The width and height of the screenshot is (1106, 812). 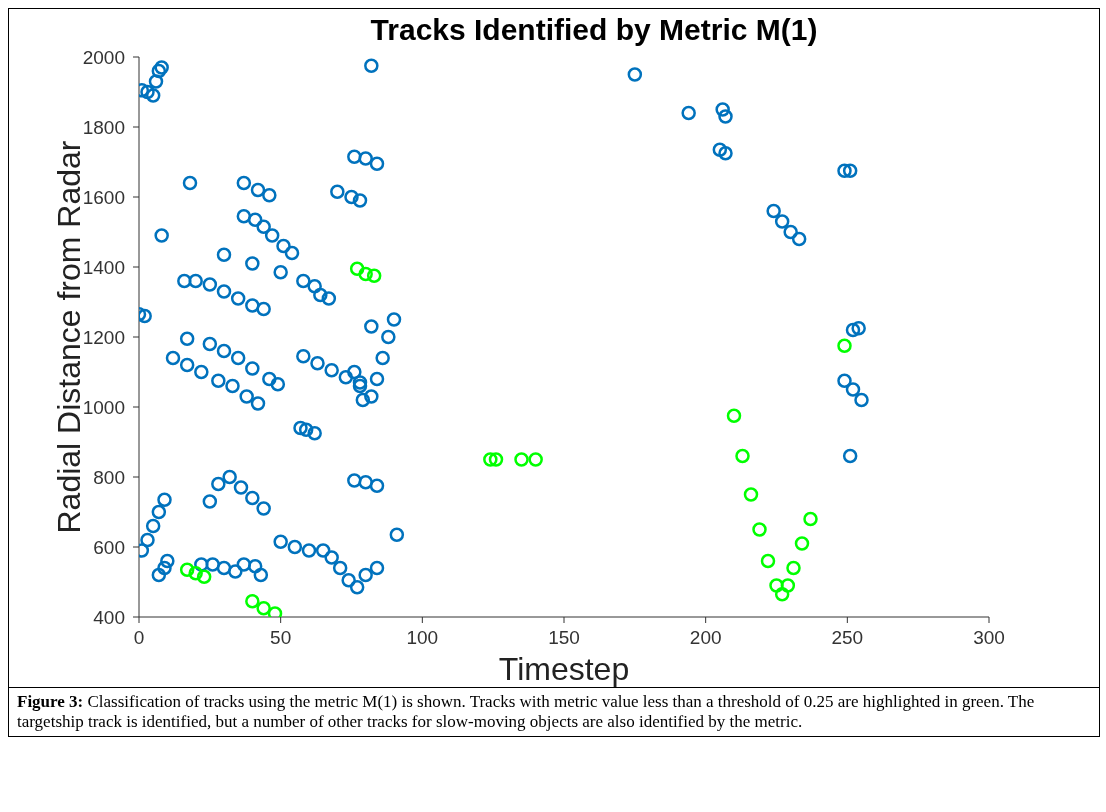 I want to click on x-tick-label: 50, so click(x=281, y=638).